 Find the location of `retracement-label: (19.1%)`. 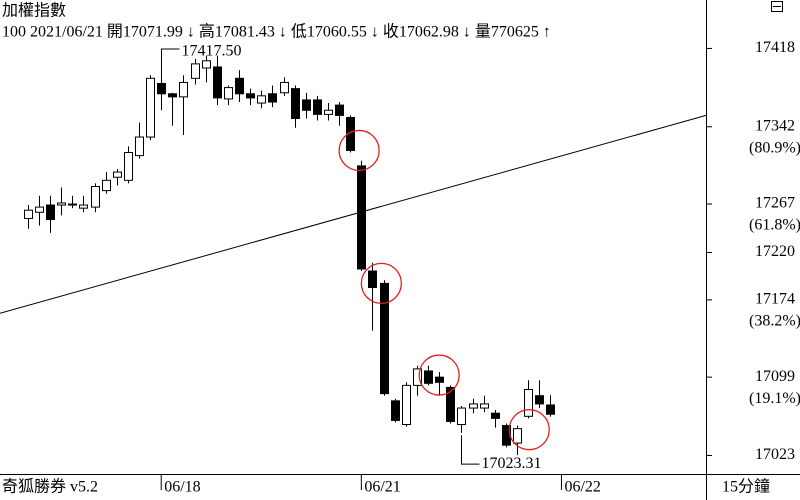

retracement-label: (19.1%) is located at coordinates (774, 398).